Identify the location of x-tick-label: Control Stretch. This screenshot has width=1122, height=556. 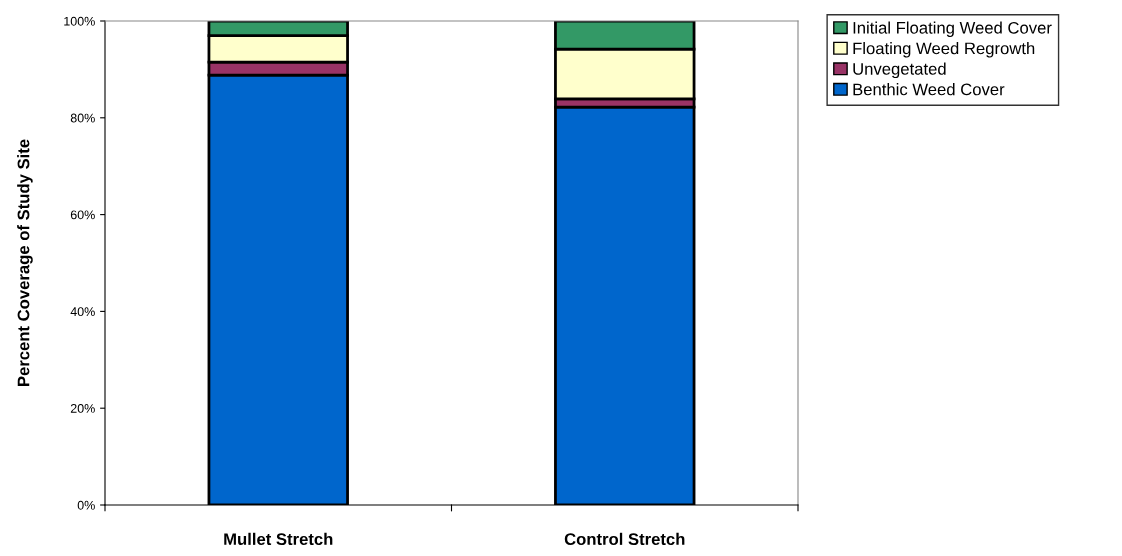
(624, 539).